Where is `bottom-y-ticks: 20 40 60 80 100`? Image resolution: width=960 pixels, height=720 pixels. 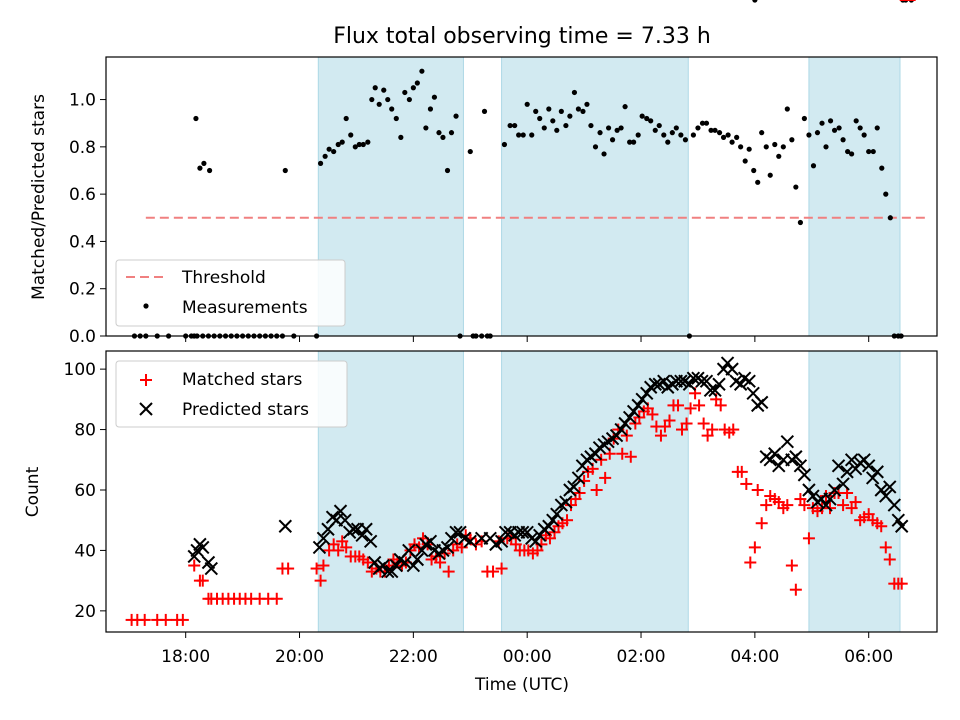 bottom-y-ticks: 20 40 60 80 100 is located at coordinates (85, 491).